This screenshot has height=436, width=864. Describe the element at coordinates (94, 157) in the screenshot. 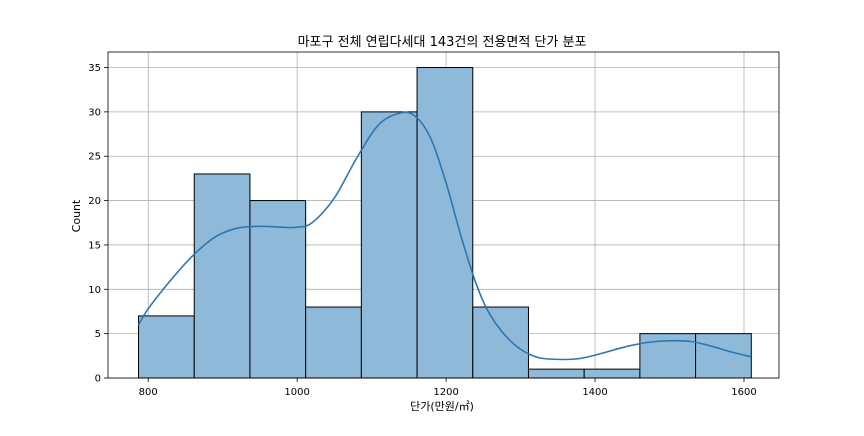

I see `y-tick-label: 25` at that location.